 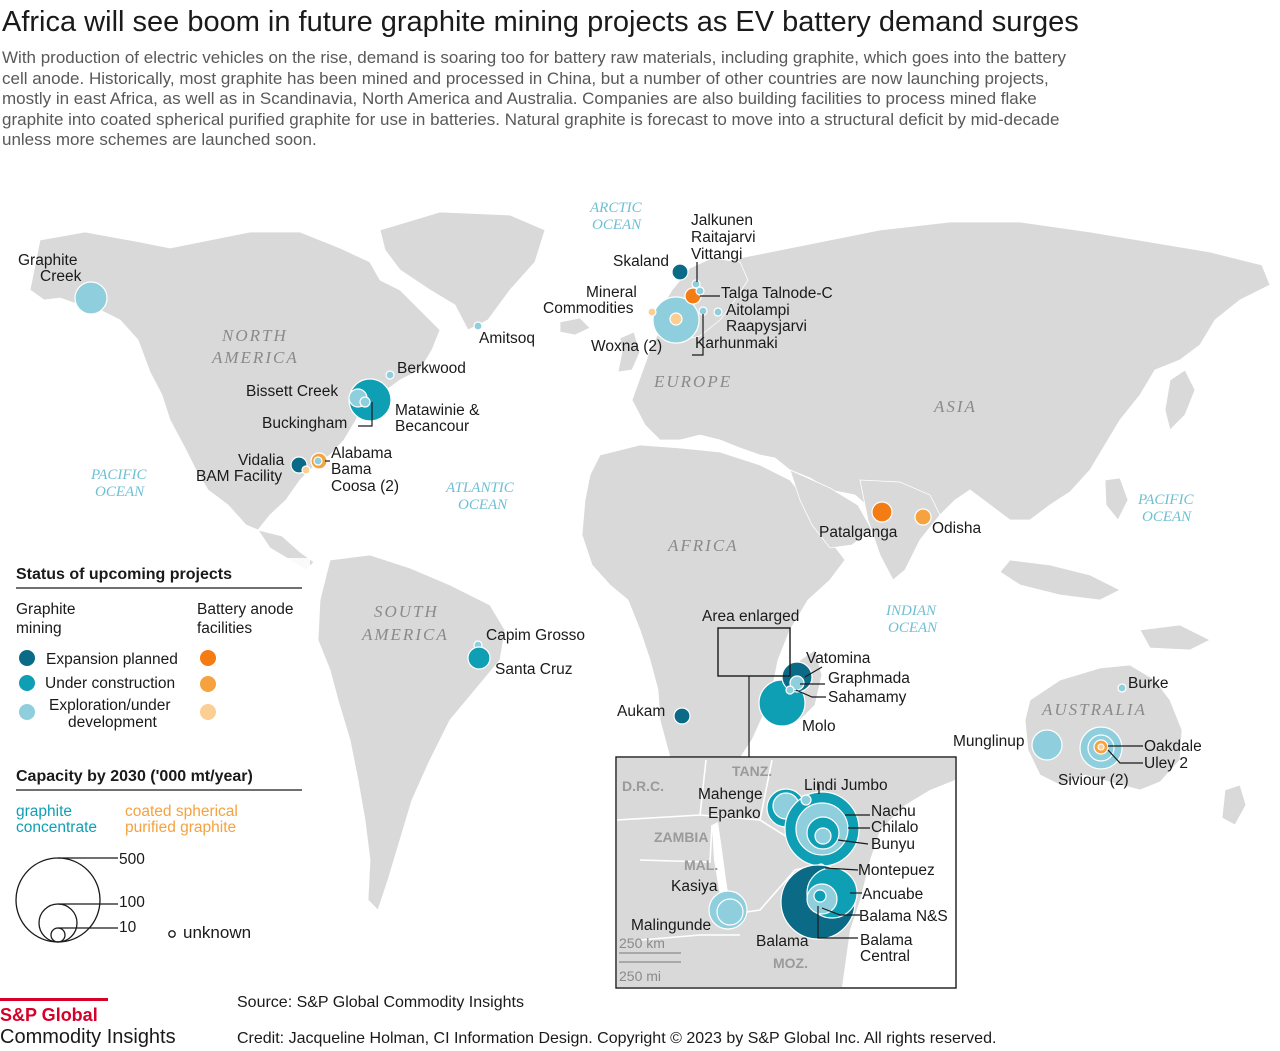 I want to click on inset-country-moz: MOZ., so click(x=790, y=963).